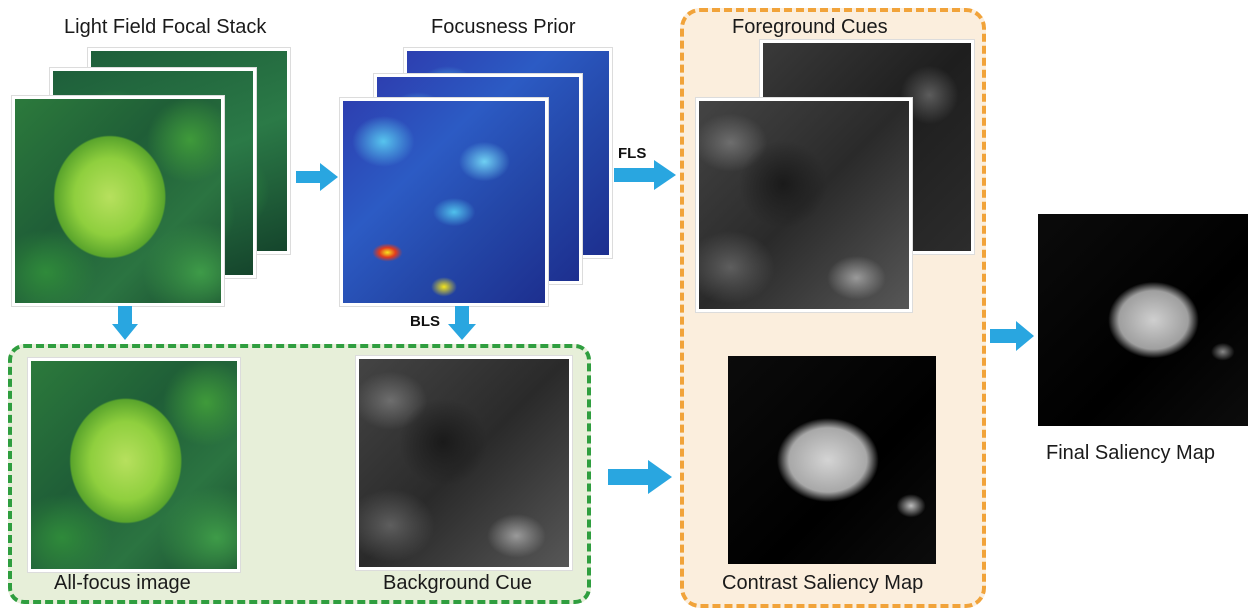  I want to click on final-saliency-image, so click(1143, 320).